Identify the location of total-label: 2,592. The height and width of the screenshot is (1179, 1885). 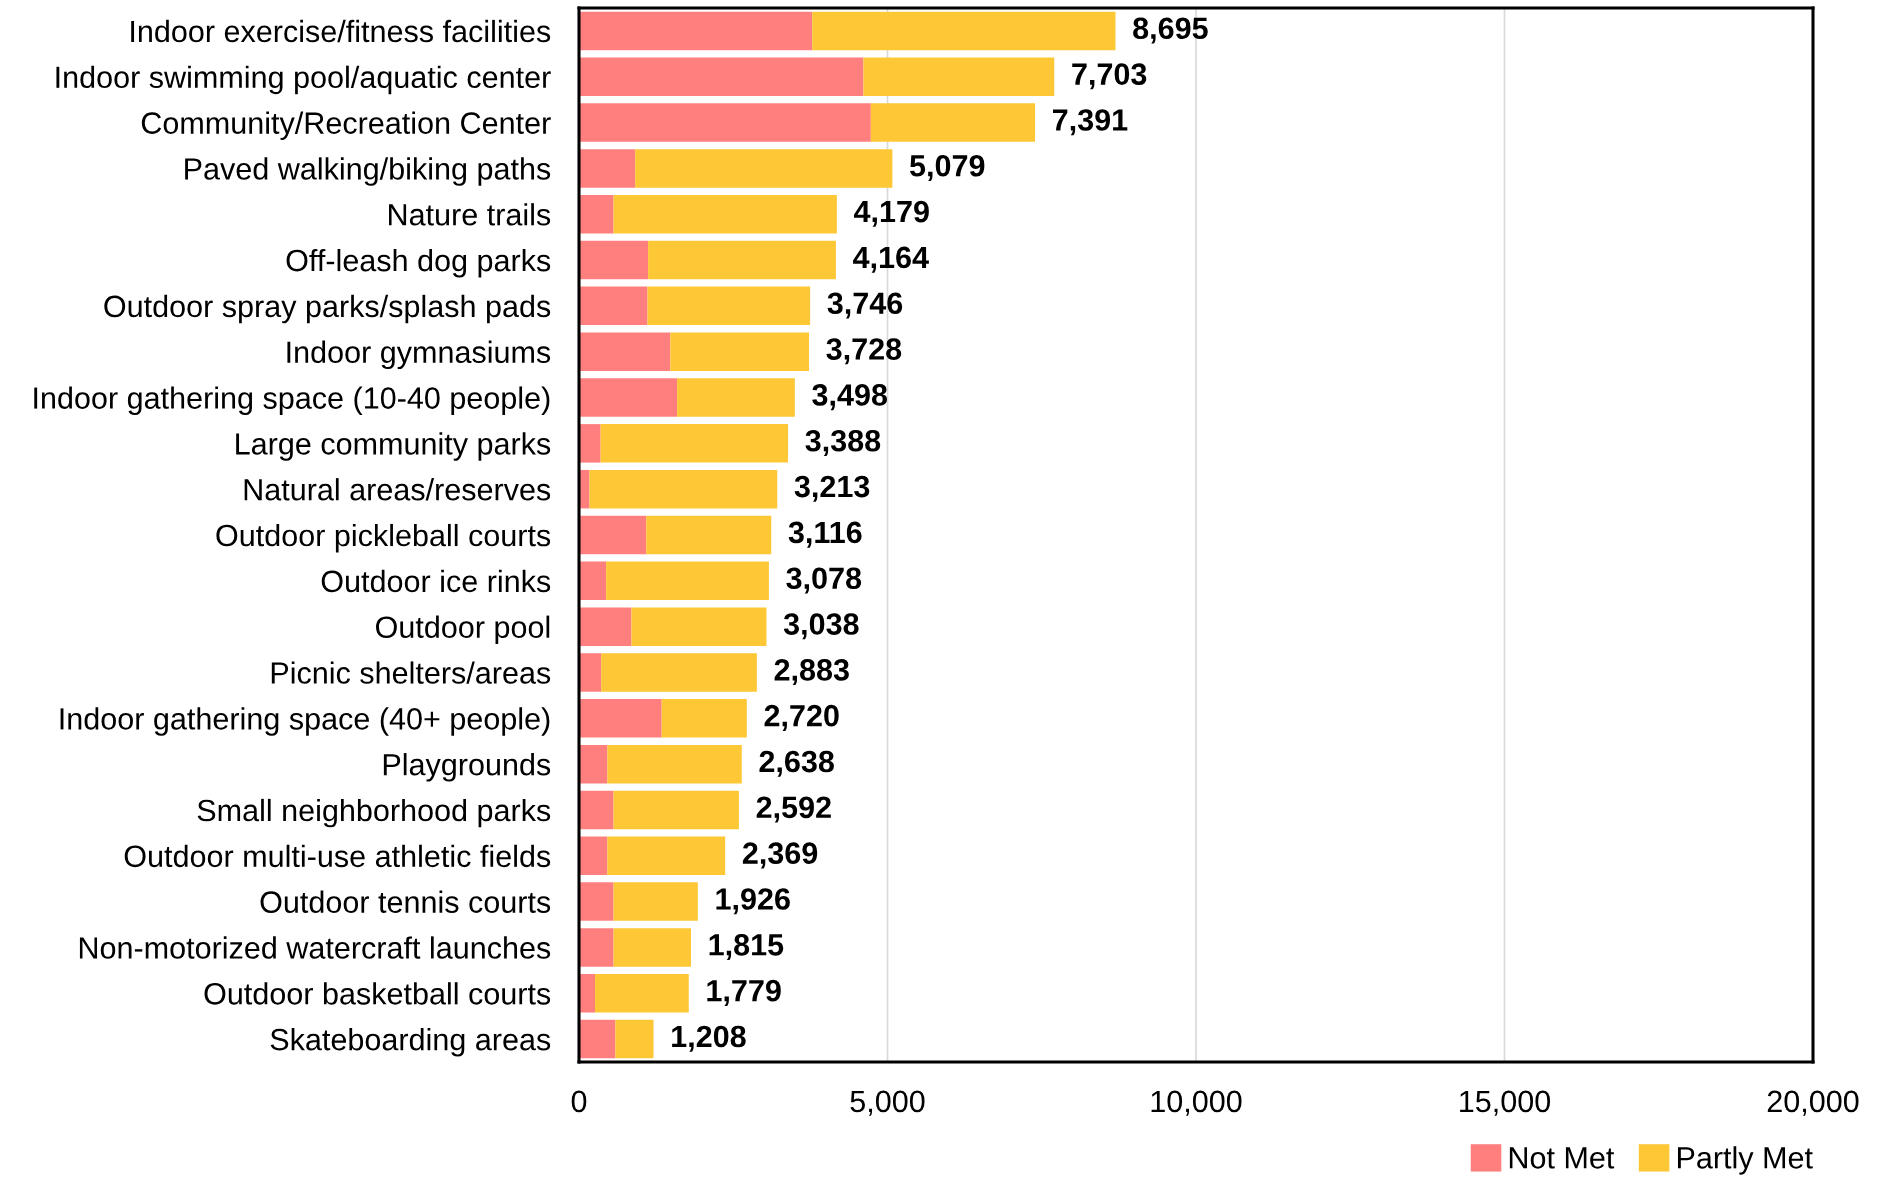
(793, 809).